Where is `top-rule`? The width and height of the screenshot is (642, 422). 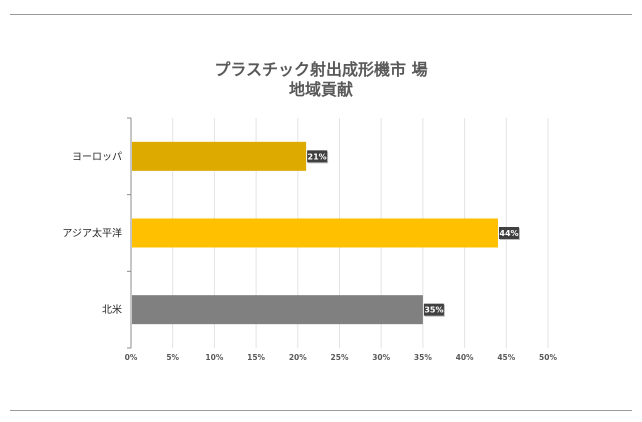
top-rule is located at coordinates (321, 14).